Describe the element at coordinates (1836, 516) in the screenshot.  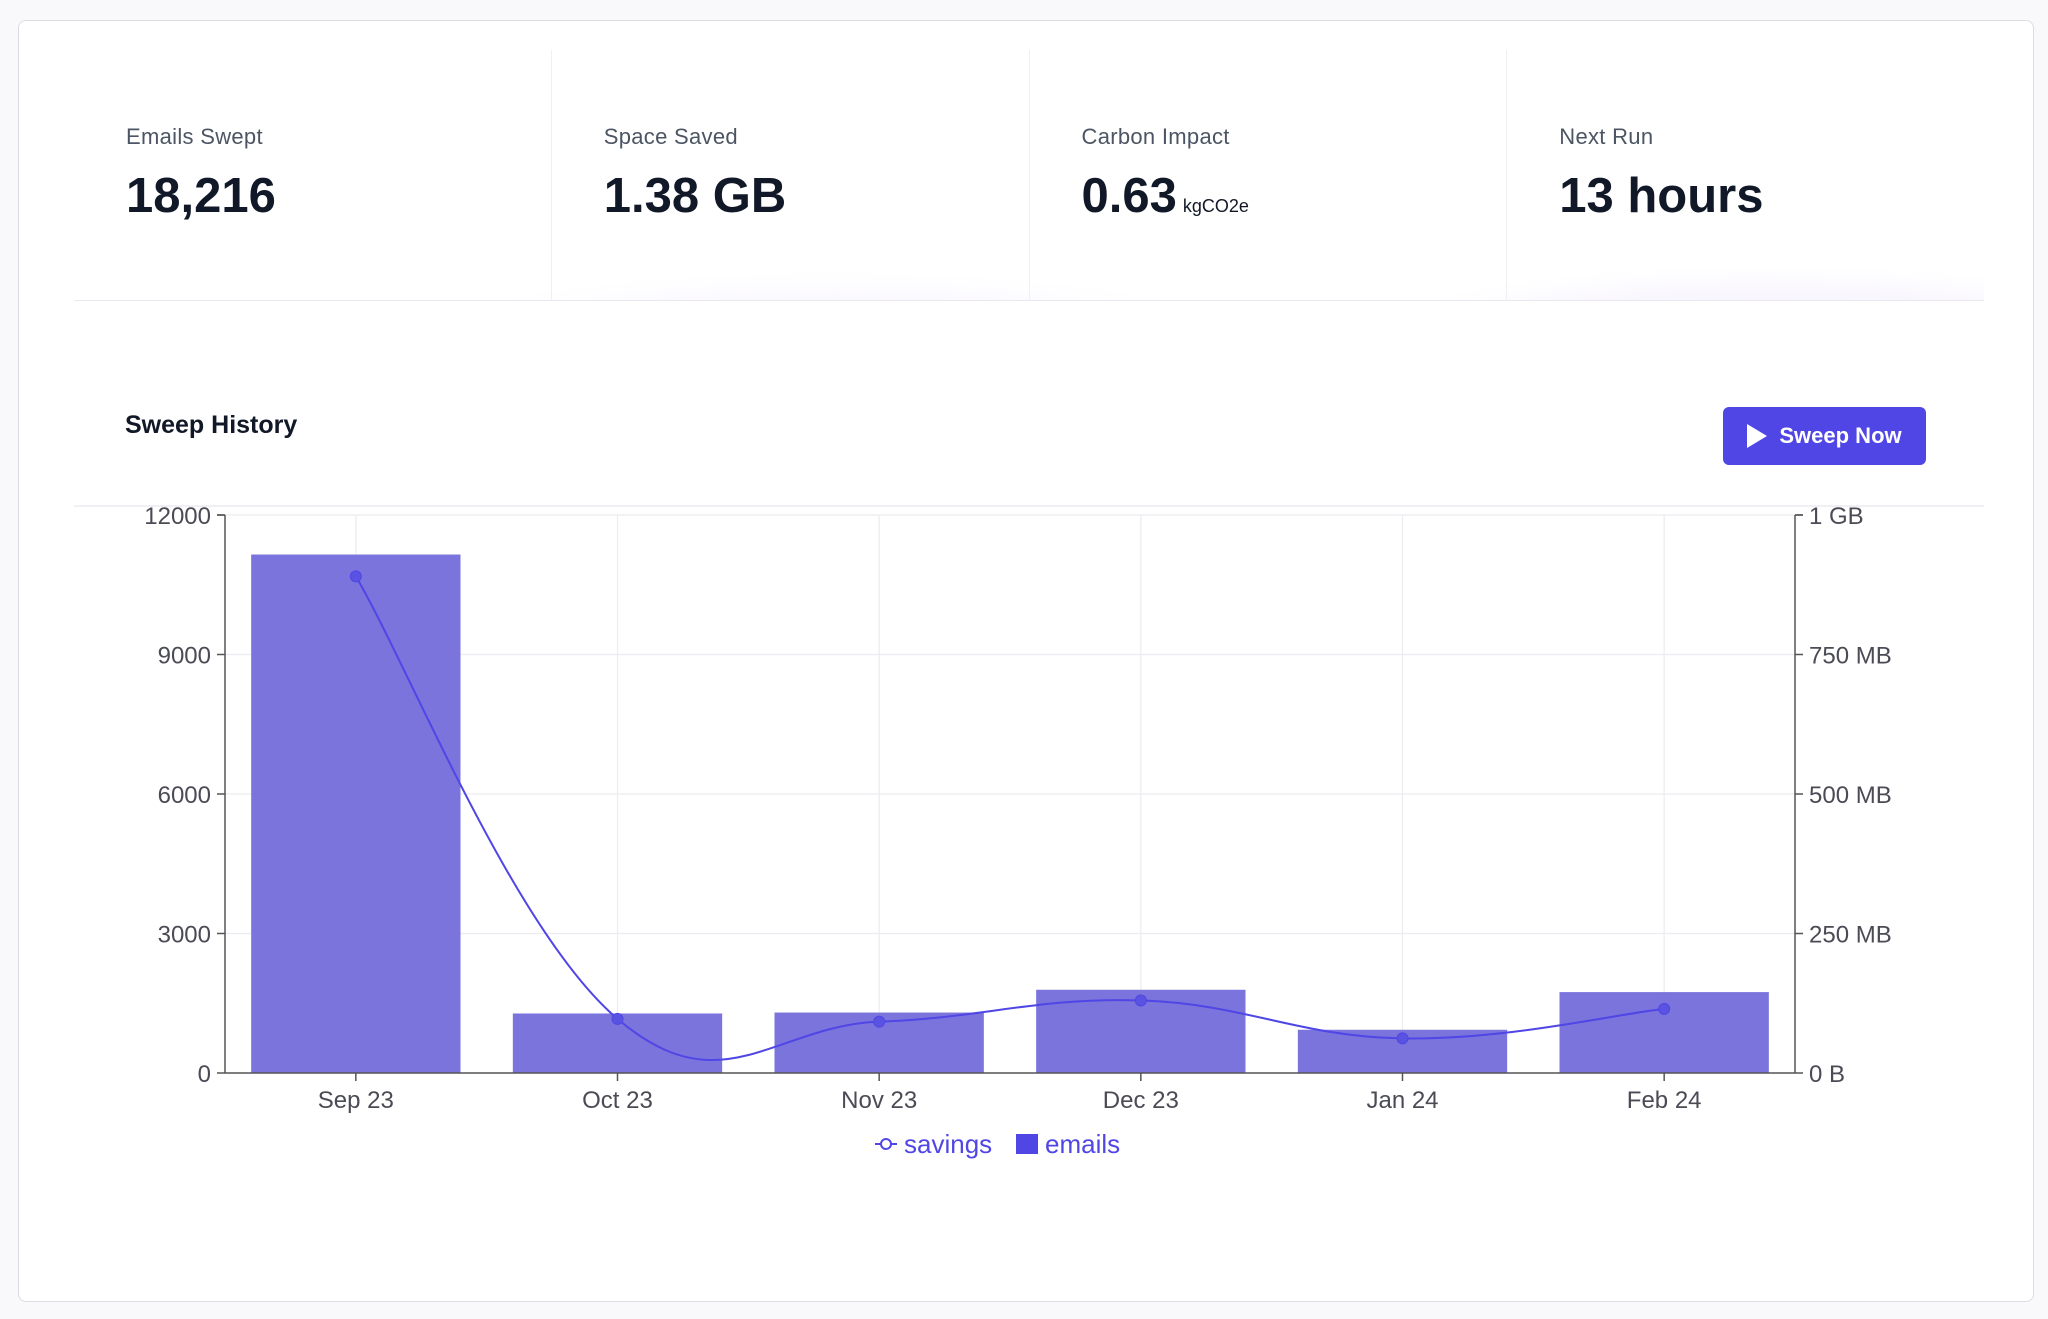
I see `y-right-tick-label: 1 GB` at that location.